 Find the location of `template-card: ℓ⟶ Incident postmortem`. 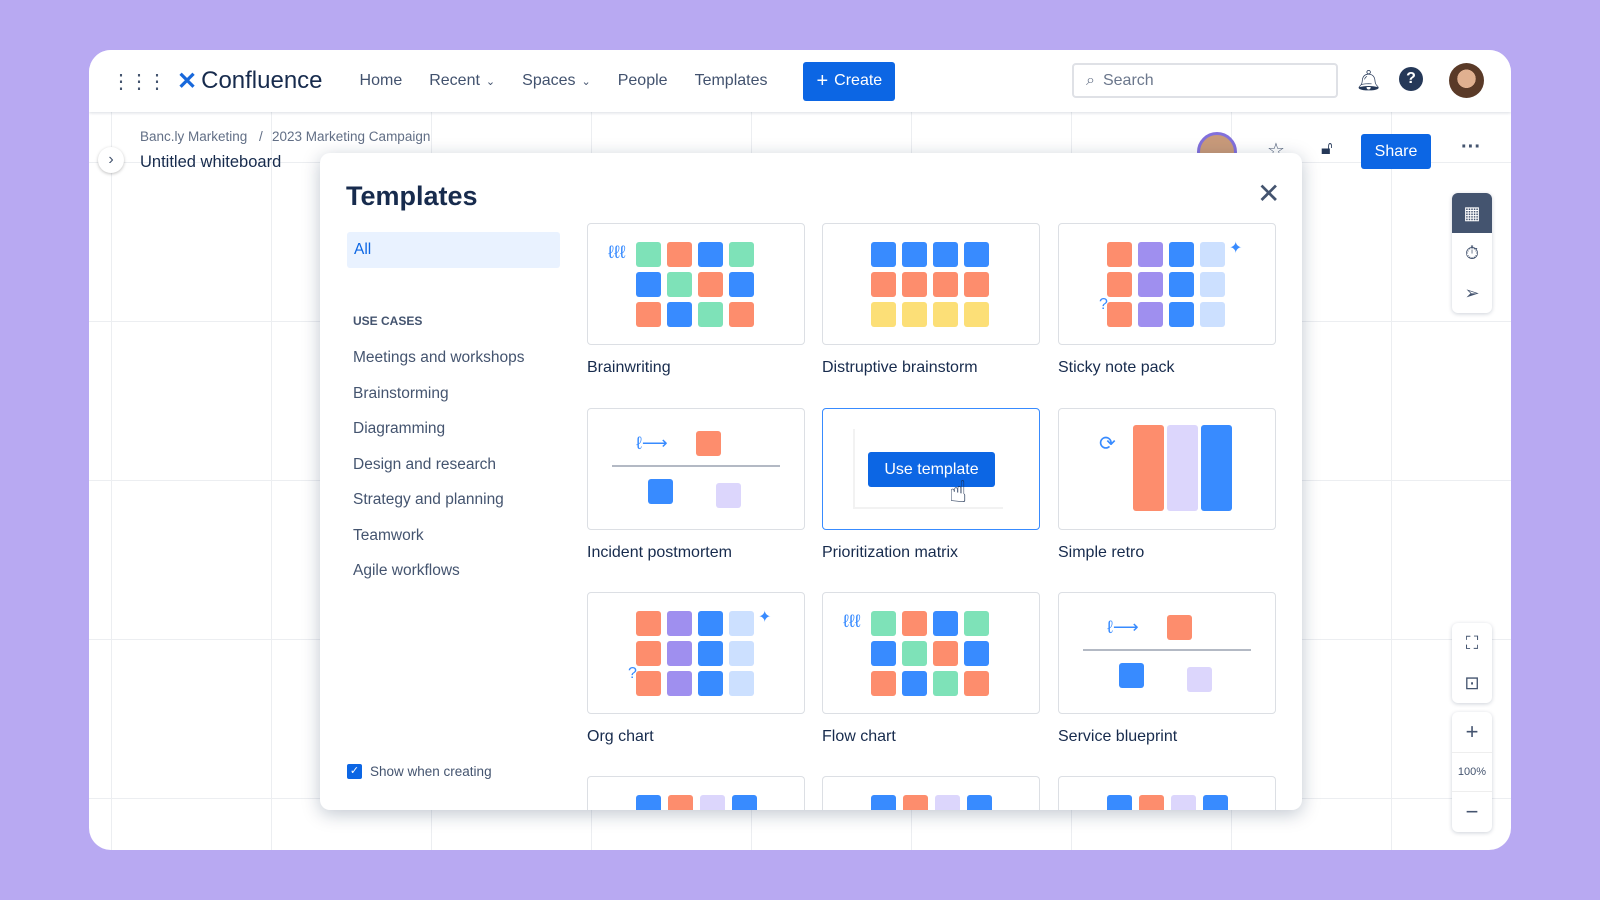

template-card: ℓ⟶ Incident postmortem is located at coordinates (696, 485).